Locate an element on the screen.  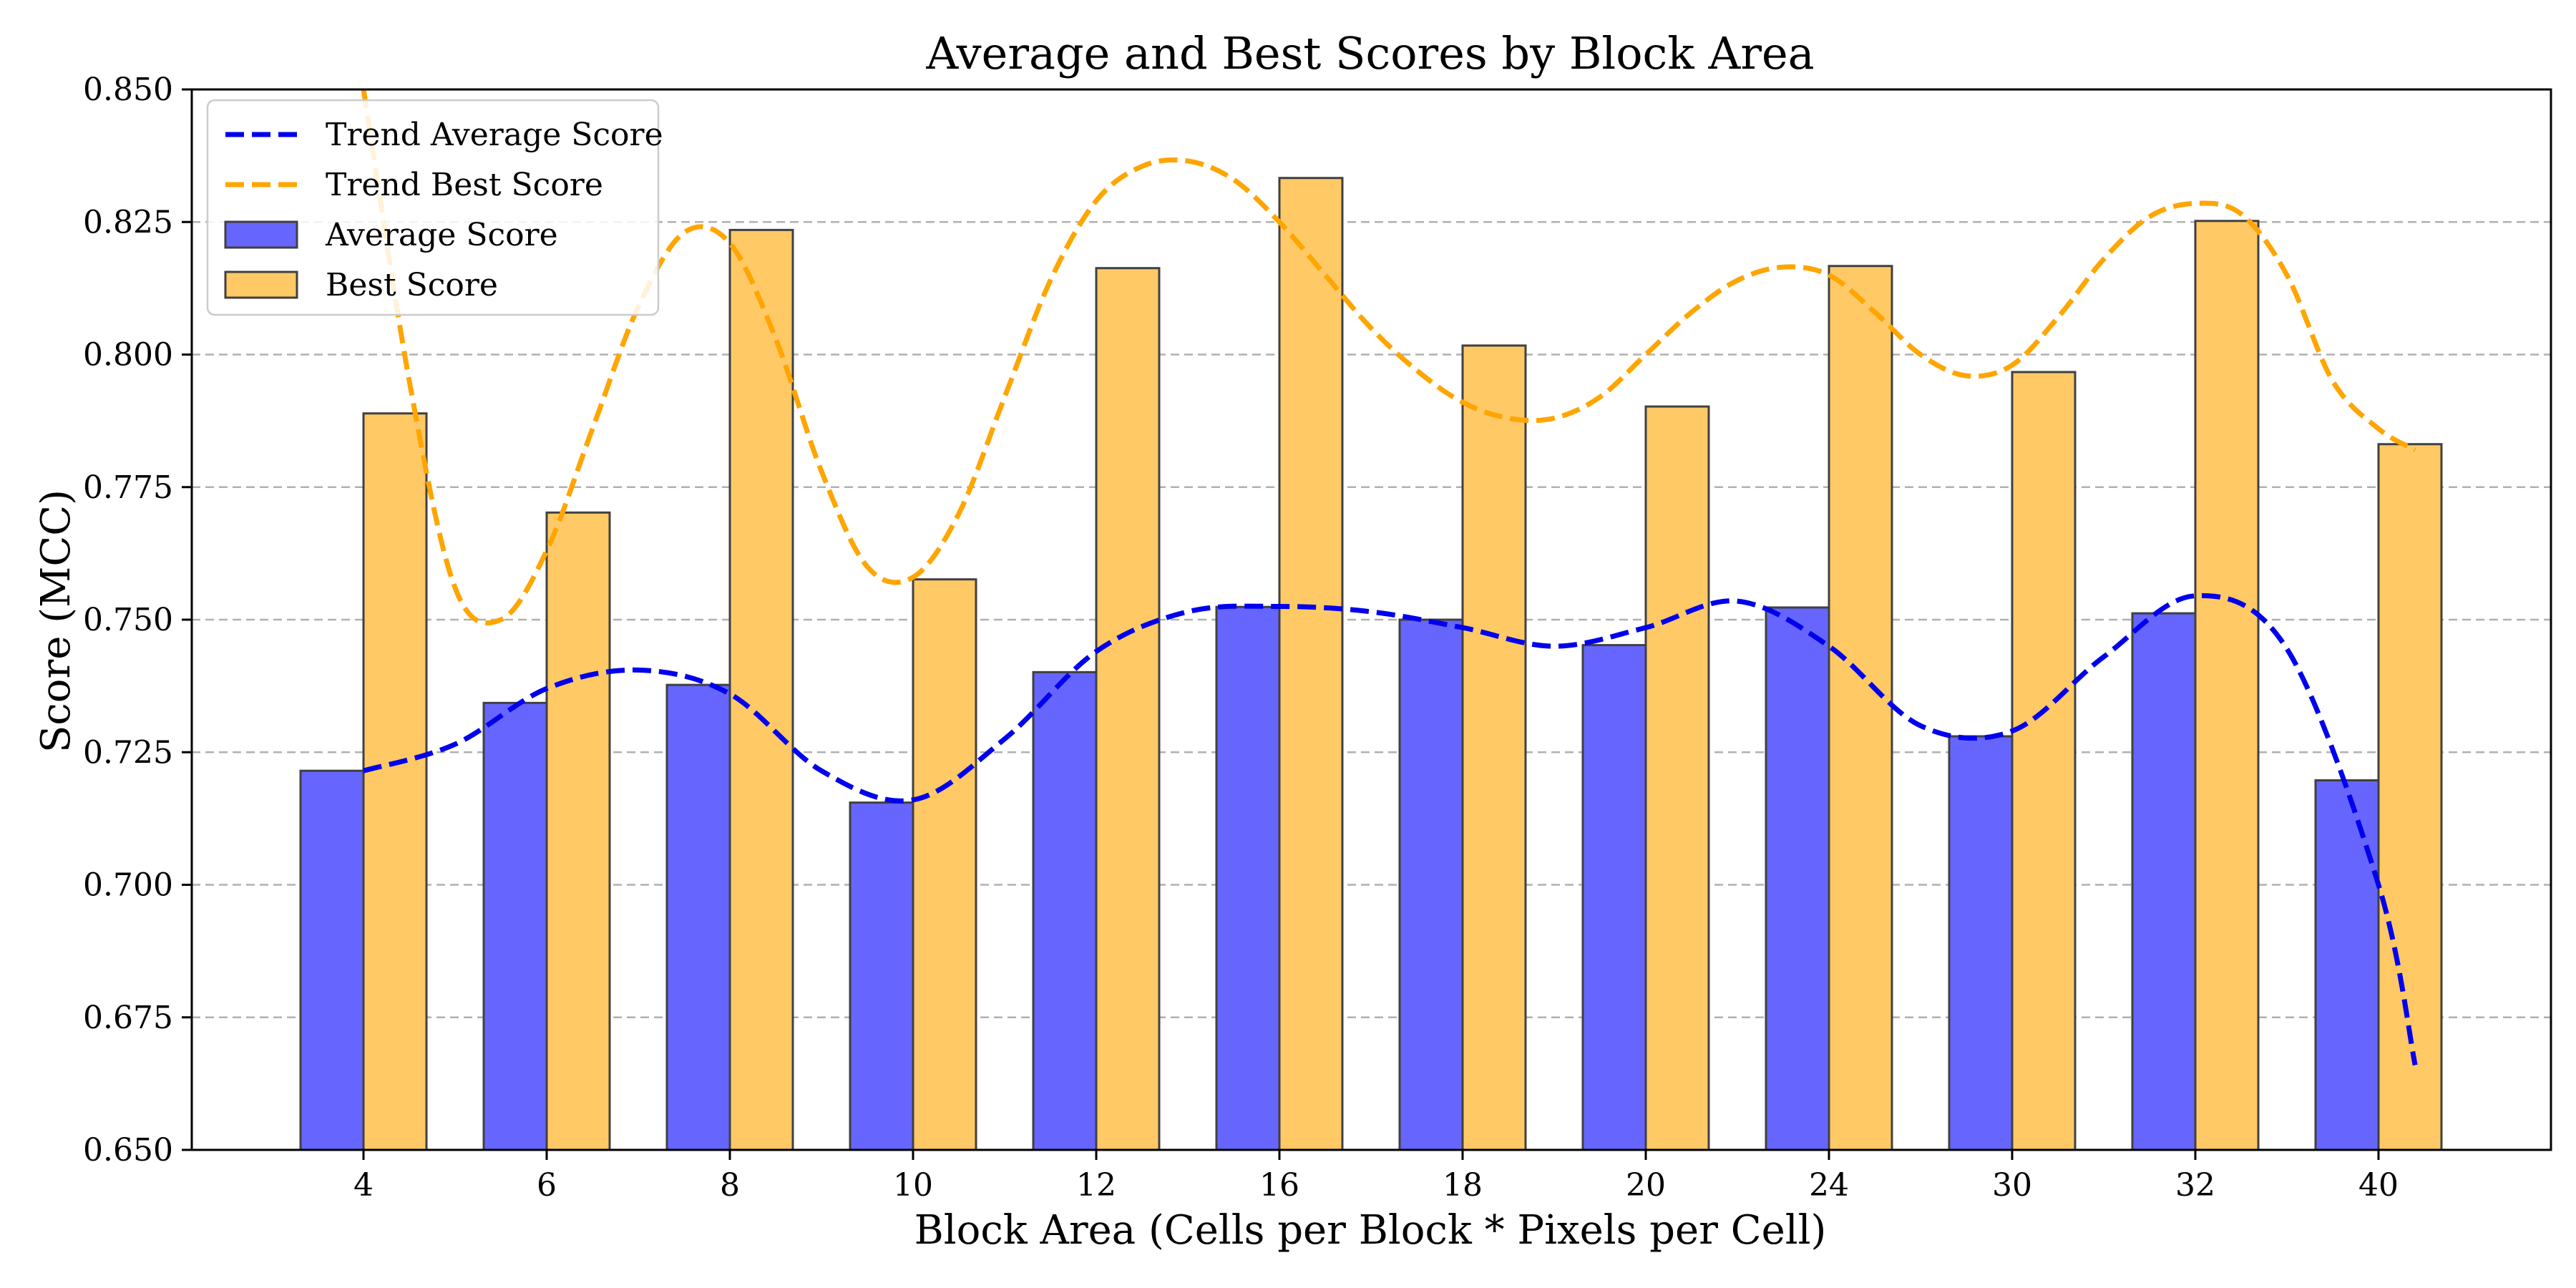
y-axis-label: Score (MCC) is located at coordinates (56, 621).